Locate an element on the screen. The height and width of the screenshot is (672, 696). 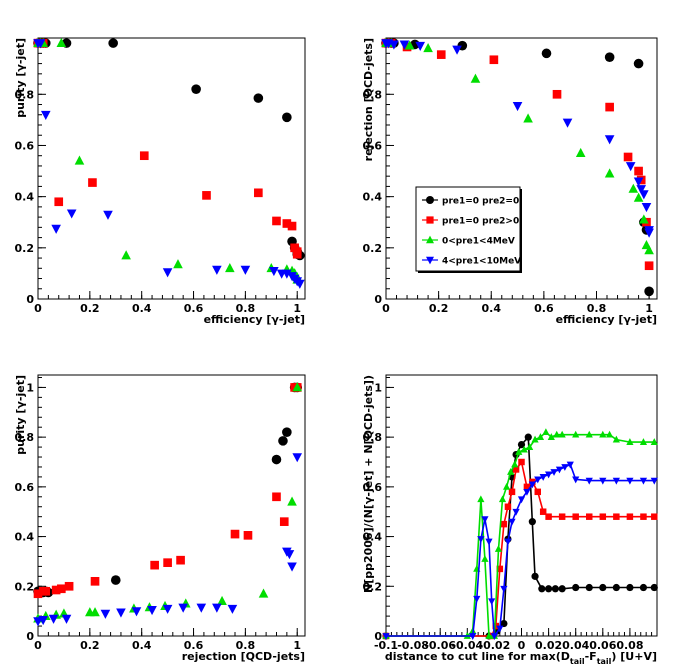
y-tick-label: 0 is located at coordinates (30, 299).